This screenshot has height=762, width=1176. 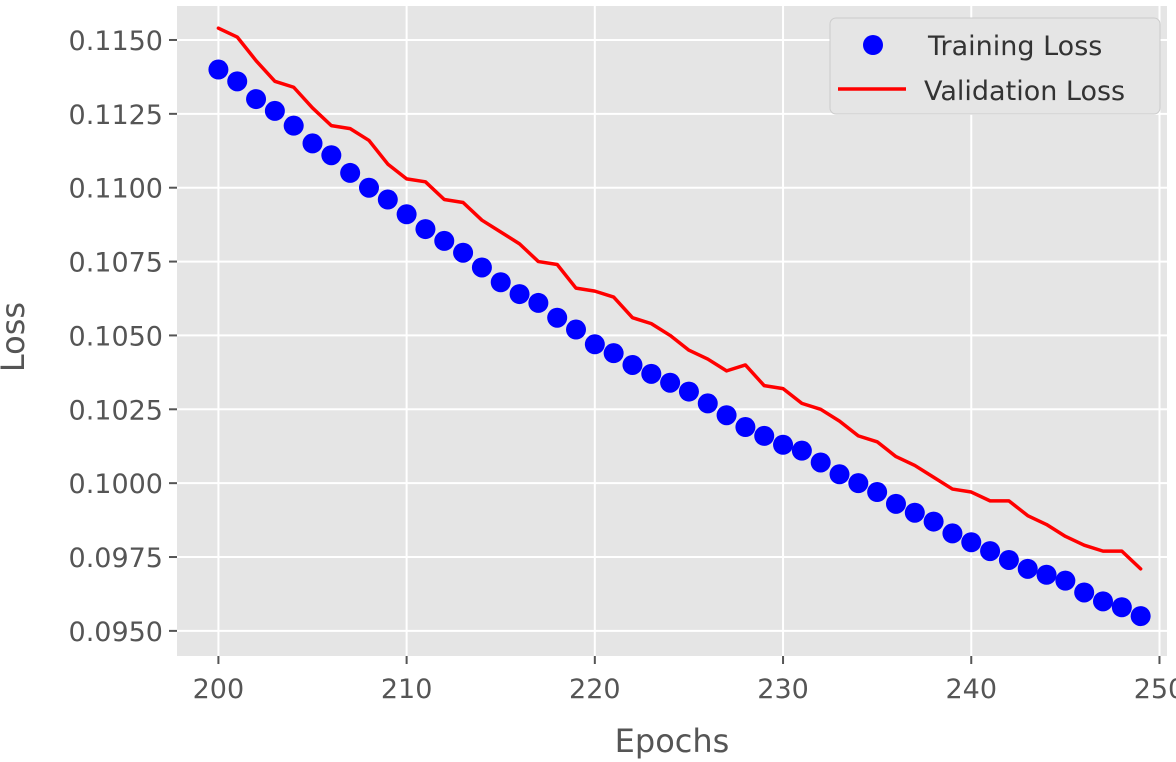 I want to click on x-tick-label: 210, so click(x=407, y=689).